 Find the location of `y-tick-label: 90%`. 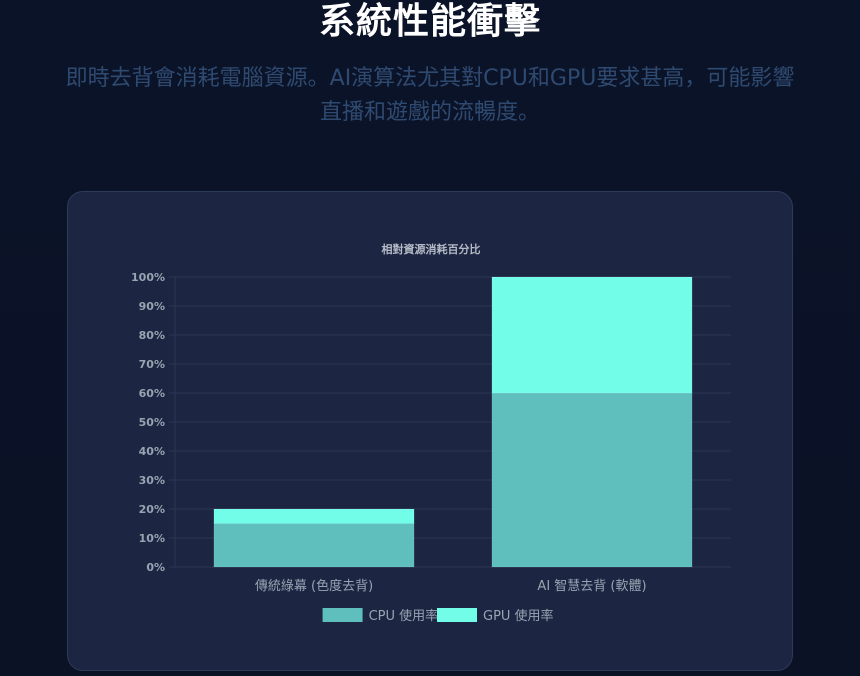

y-tick-label: 90% is located at coordinates (152, 306).